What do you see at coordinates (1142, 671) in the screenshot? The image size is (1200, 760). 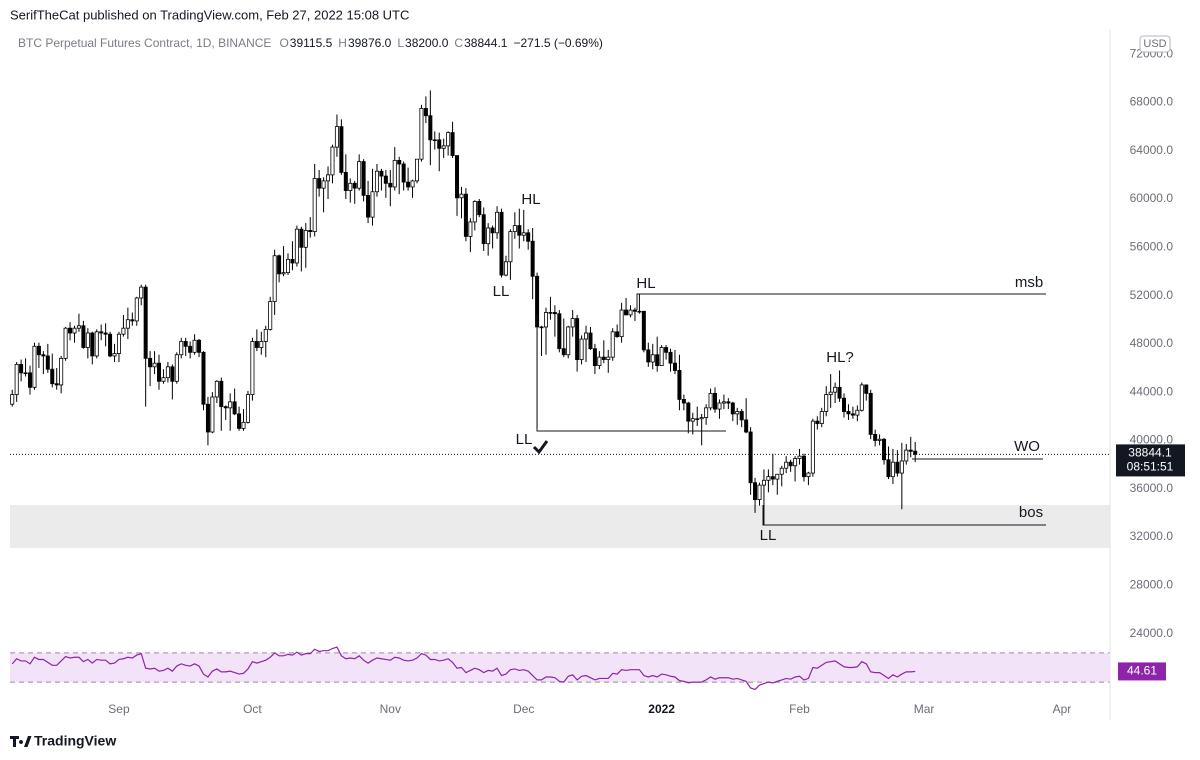 I see `rsi-tag` at bounding box center [1142, 671].